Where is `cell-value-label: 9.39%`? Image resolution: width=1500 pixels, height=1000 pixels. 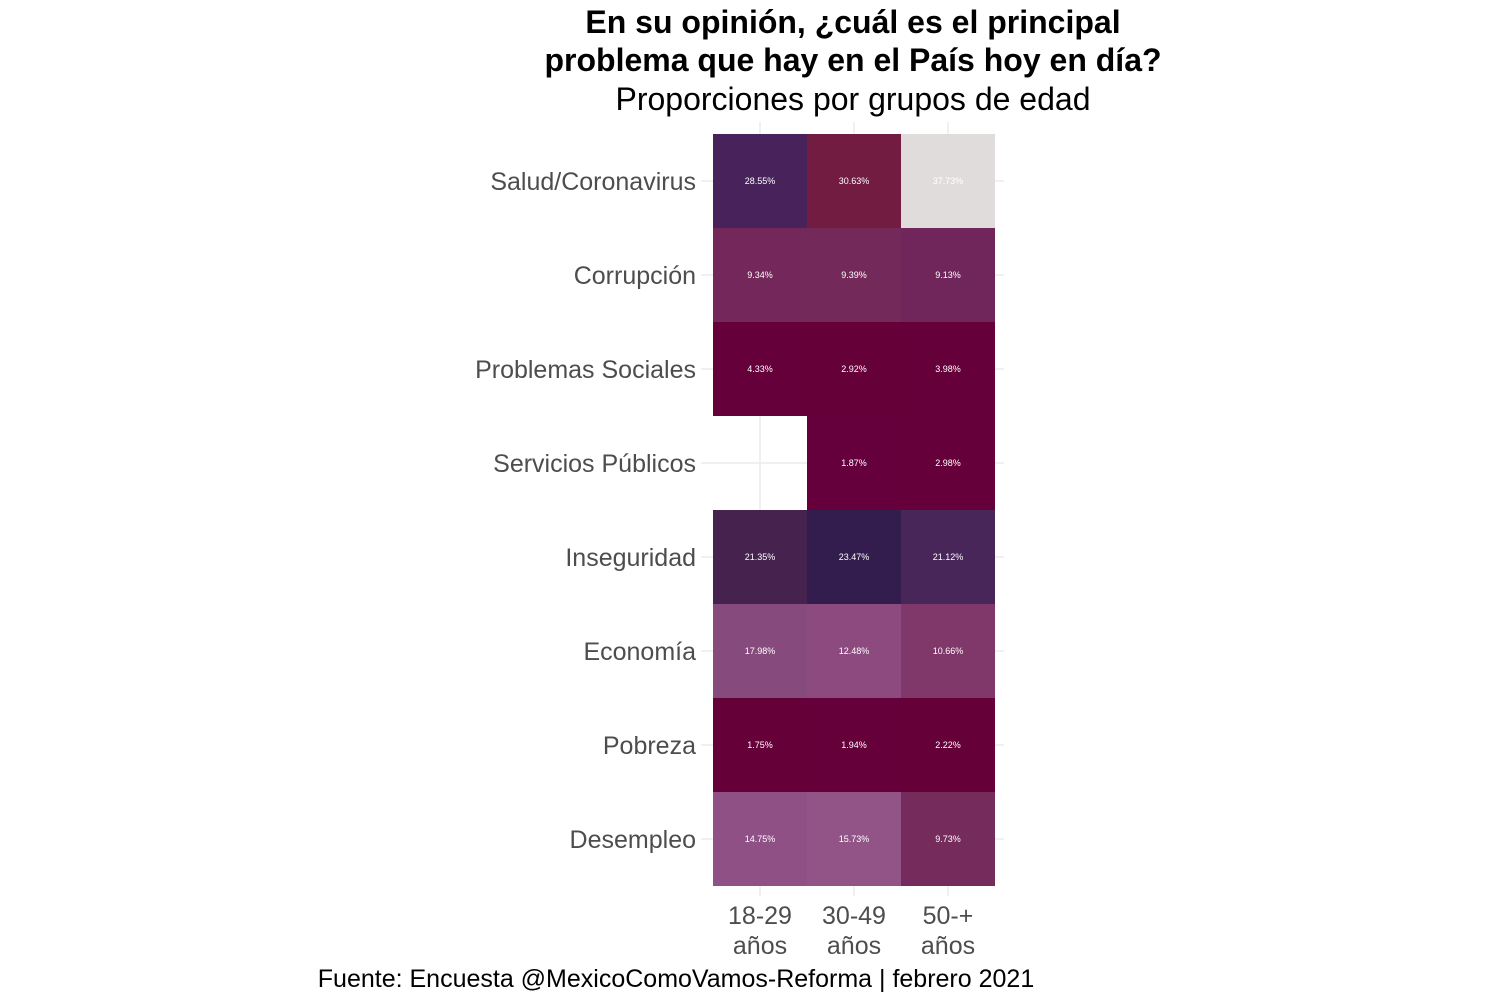
cell-value-label: 9.39% is located at coordinates (854, 275).